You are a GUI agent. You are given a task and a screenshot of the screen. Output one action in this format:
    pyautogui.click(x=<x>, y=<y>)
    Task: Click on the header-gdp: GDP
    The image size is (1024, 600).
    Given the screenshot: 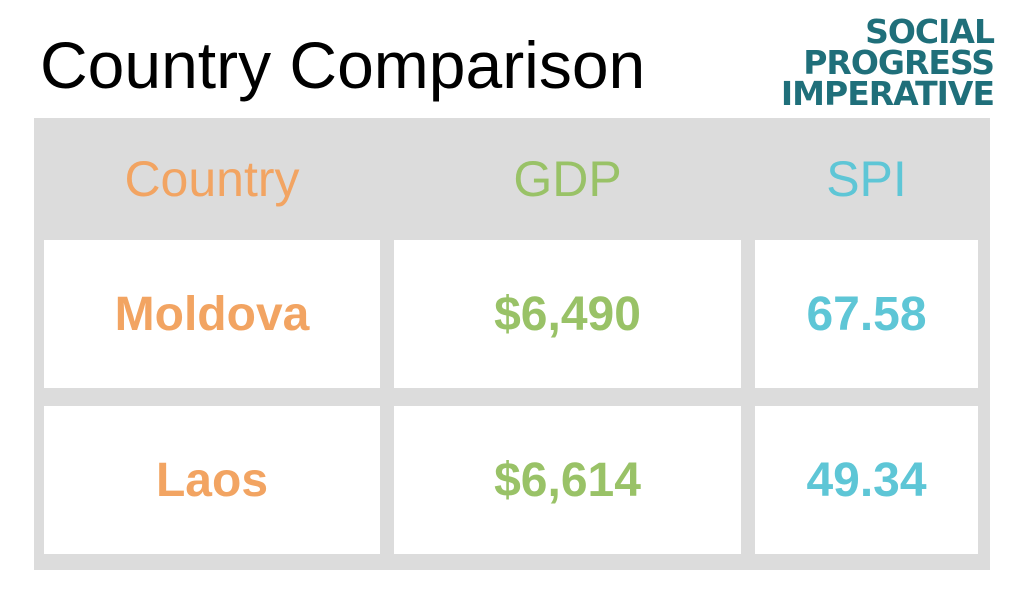 What is the action you would take?
    pyautogui.click(x=567, y=179)
    